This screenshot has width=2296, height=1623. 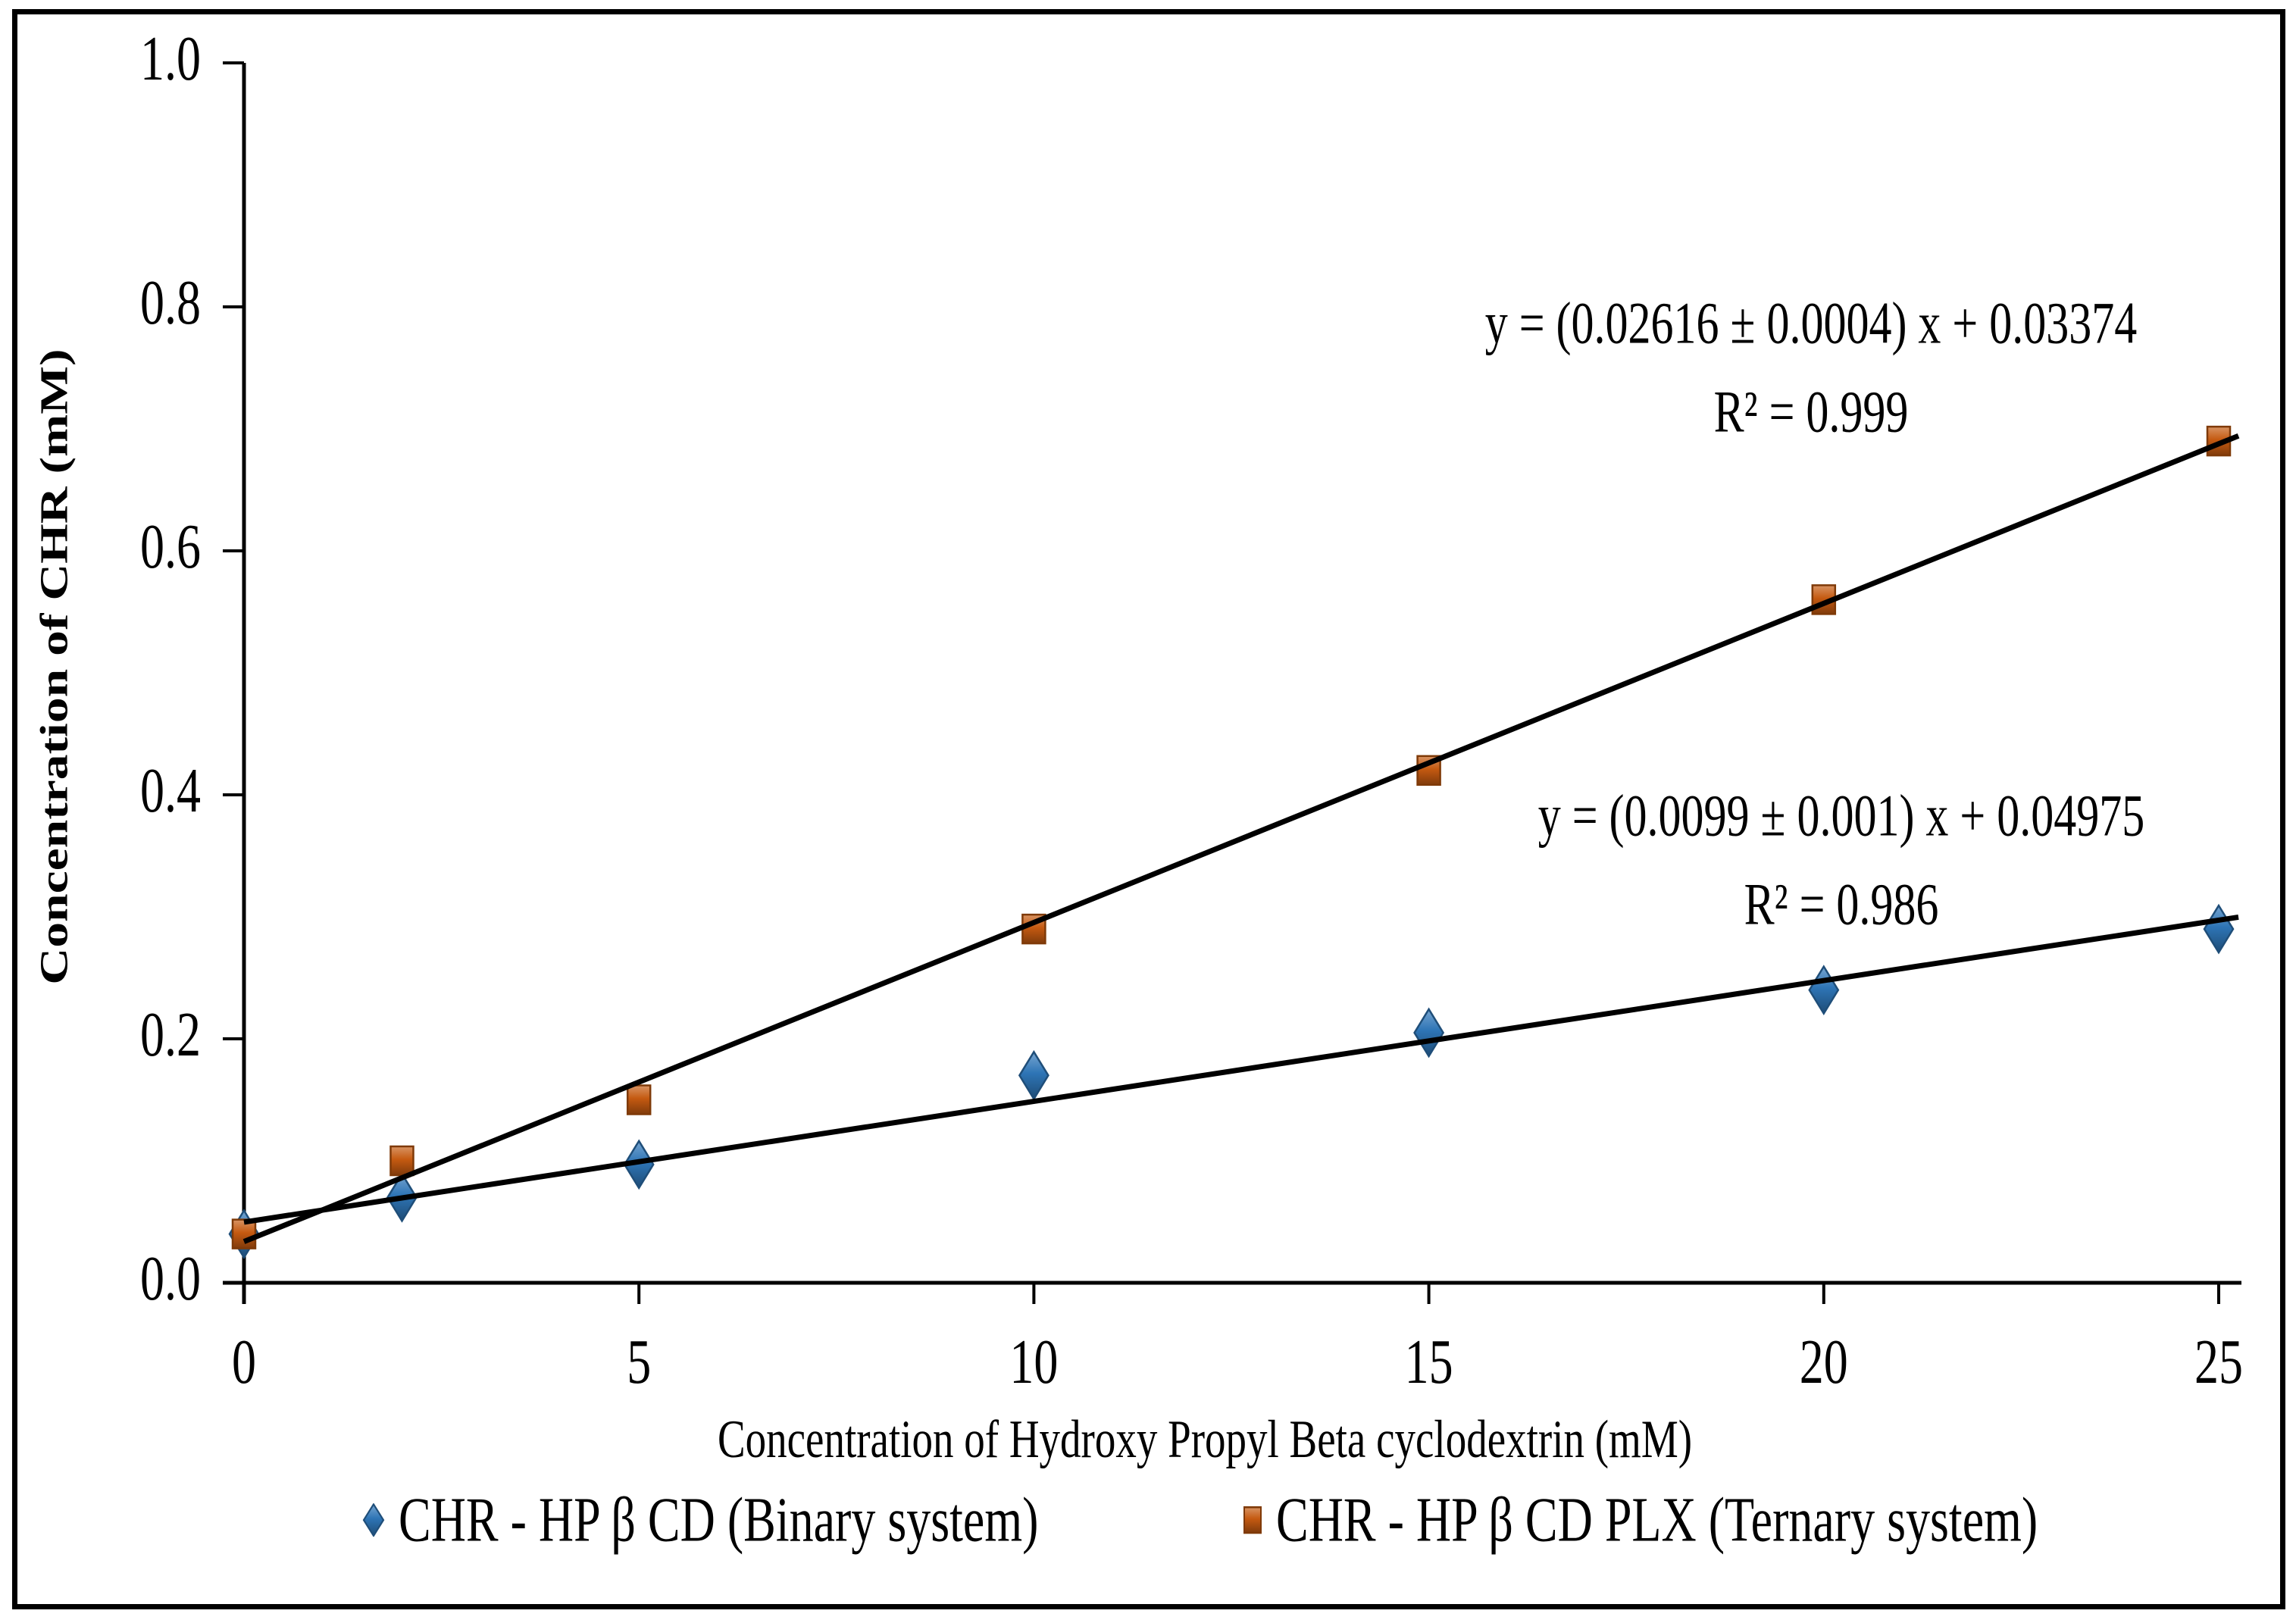 What do you see at coordinates (1252, 1520) in the screenshot?
I see `square-marker-icon` at bounding box center [1252, 1520].